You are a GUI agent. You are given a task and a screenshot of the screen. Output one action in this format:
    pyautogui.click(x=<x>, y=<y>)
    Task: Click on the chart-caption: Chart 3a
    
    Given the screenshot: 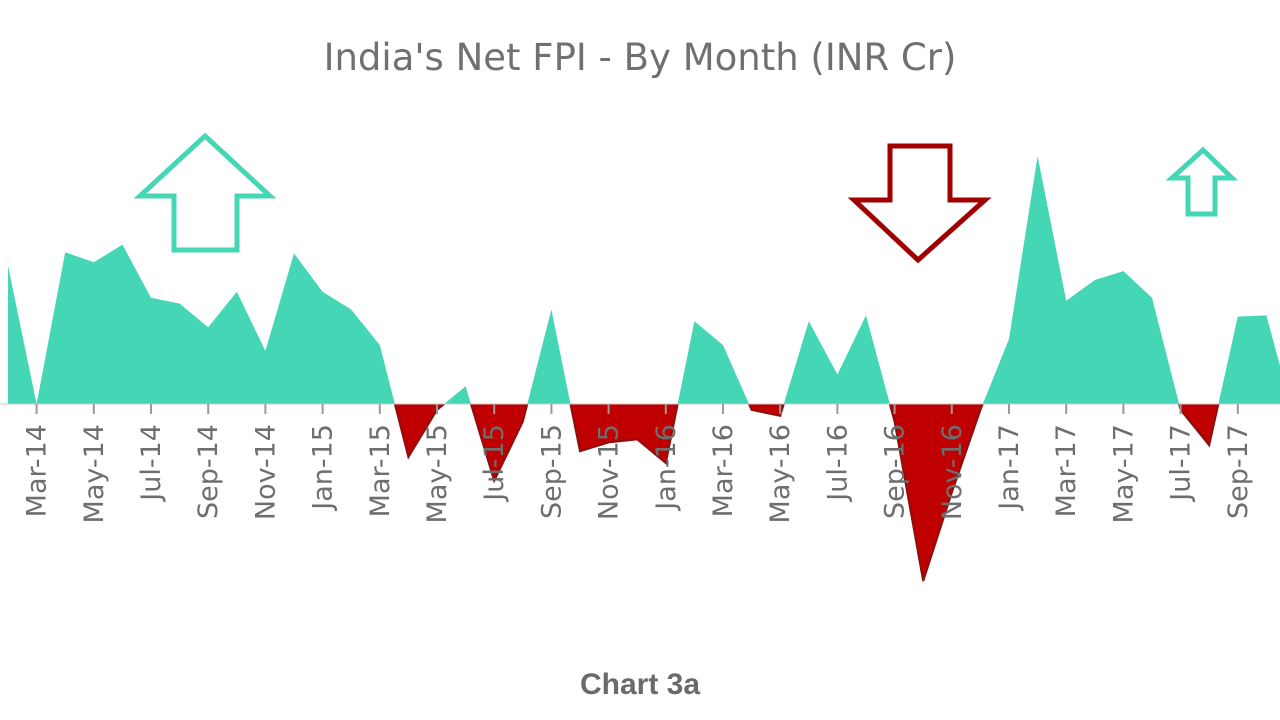 What is the action you would take?
    pyautogui.click(x=640, y=684)
    